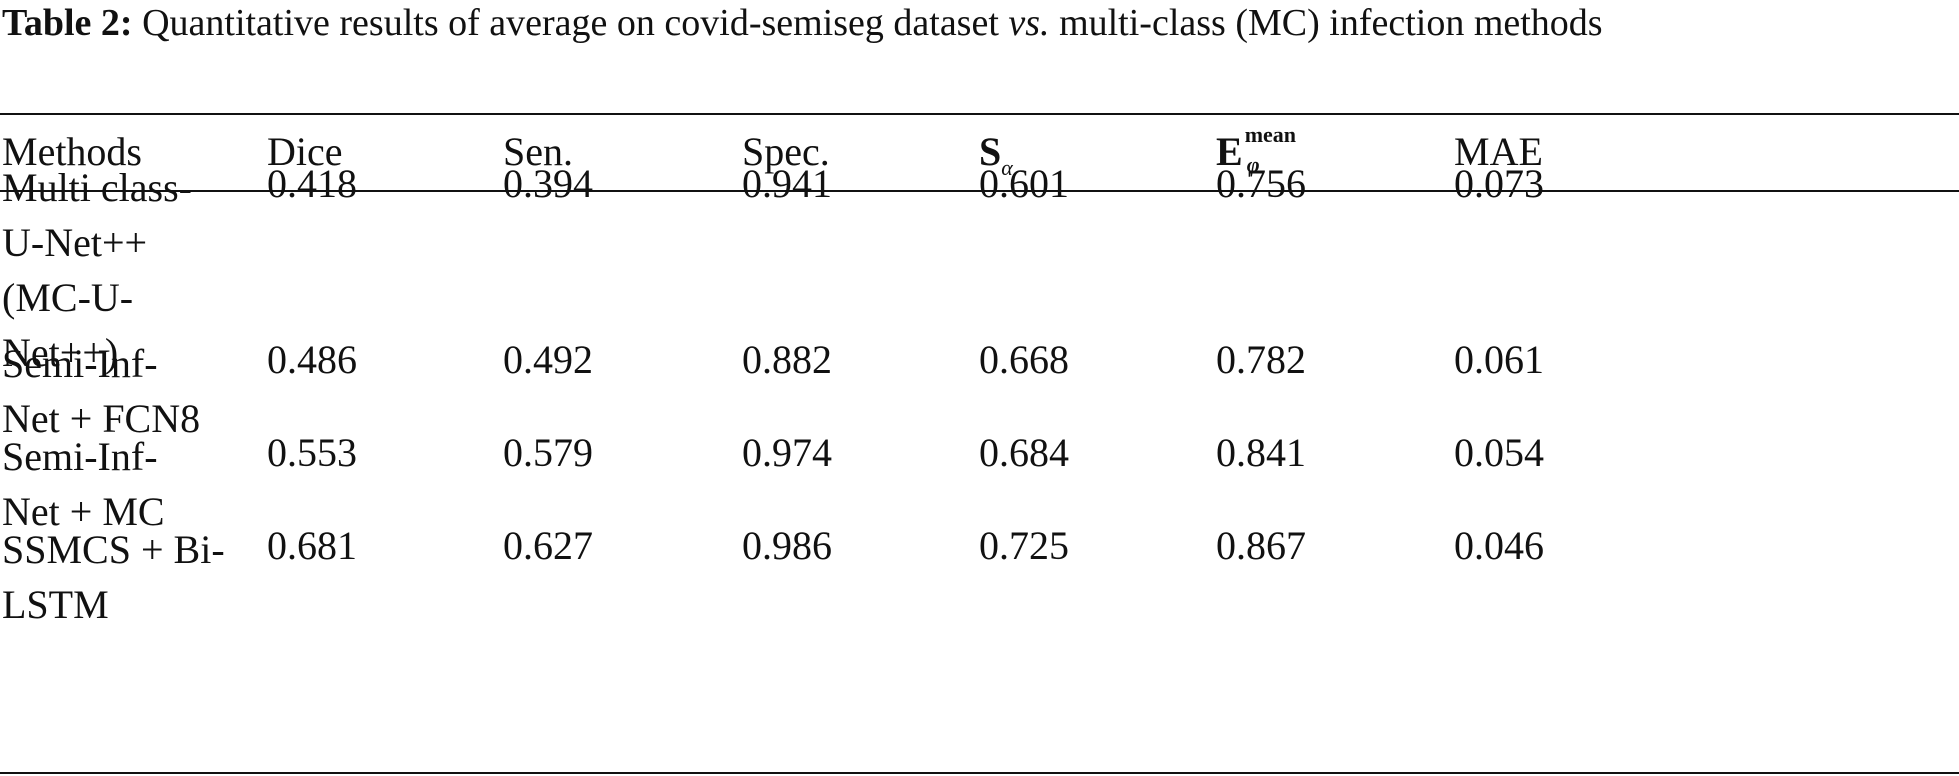 This screenshot has height=776, width=1959. I want to click on row-3-mae: 0.054, so click(1499, 452).